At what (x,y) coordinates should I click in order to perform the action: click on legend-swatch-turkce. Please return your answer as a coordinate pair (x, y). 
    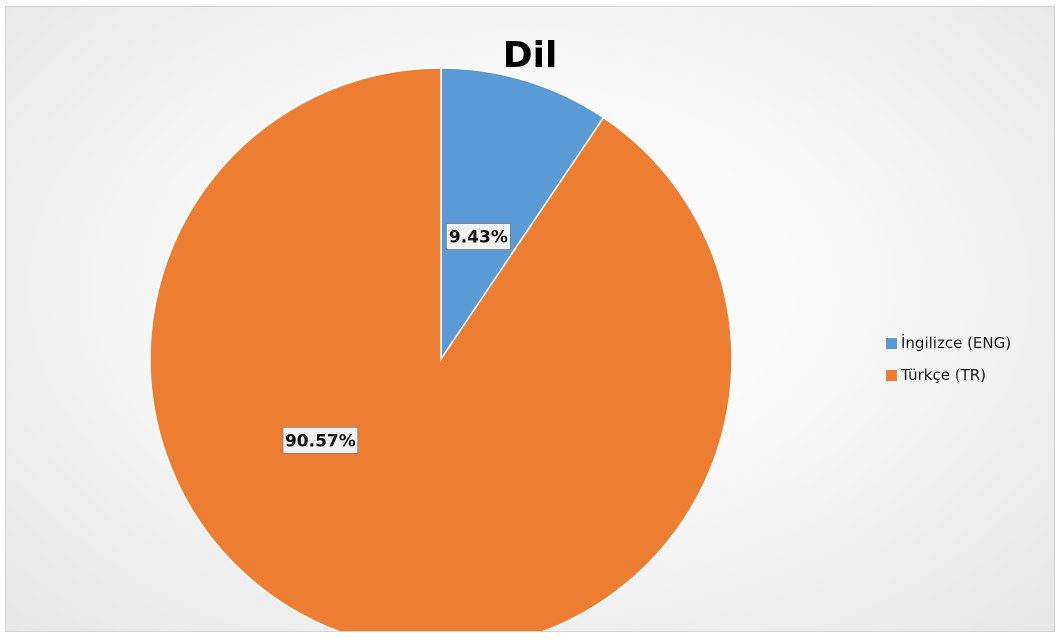
    Looking at the image, I should click on (891, 375).